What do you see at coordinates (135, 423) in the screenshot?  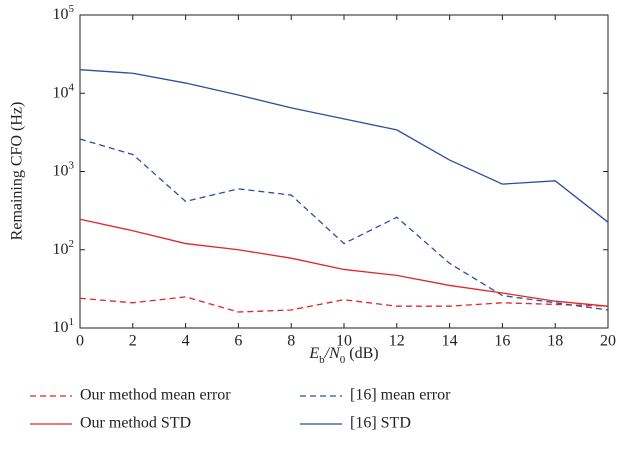 I see `legend-label: Our method STD` at bounding box center [135, 423].